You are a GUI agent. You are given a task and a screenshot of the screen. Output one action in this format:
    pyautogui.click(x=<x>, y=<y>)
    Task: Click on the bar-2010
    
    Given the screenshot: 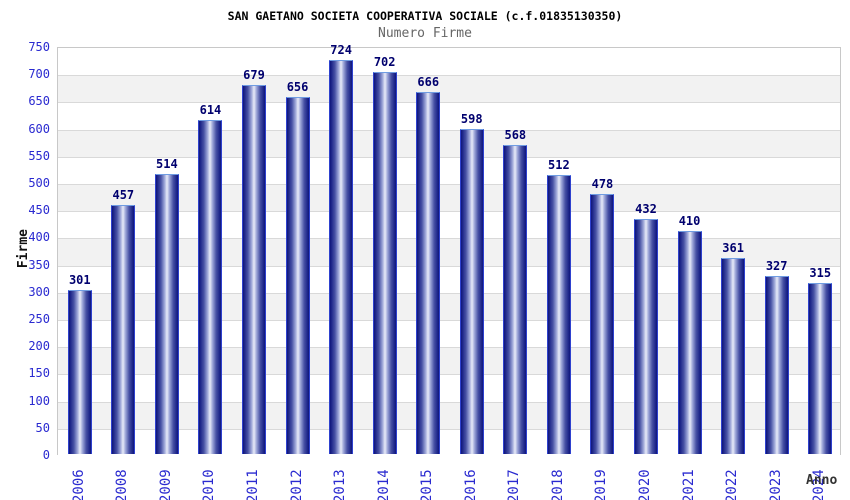 What is the action you would take?
    pyautogui.click(x=210, y=286)
    